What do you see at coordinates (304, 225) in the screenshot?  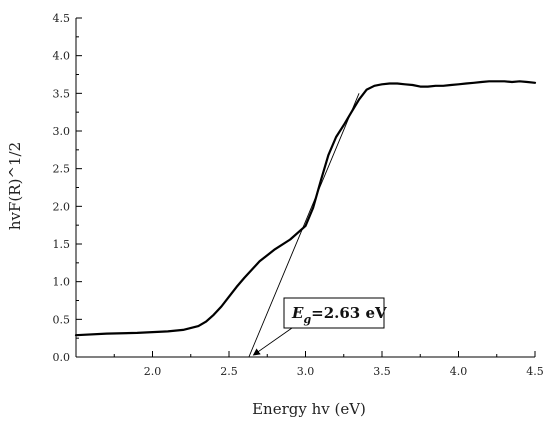 I see `tangent-line` at bounding box center [304, 225].